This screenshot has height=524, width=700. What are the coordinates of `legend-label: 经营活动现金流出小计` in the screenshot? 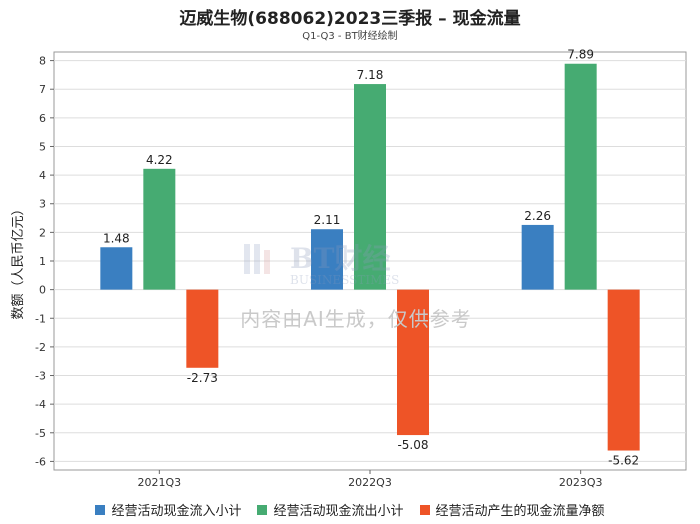 It's located at (338, 511).